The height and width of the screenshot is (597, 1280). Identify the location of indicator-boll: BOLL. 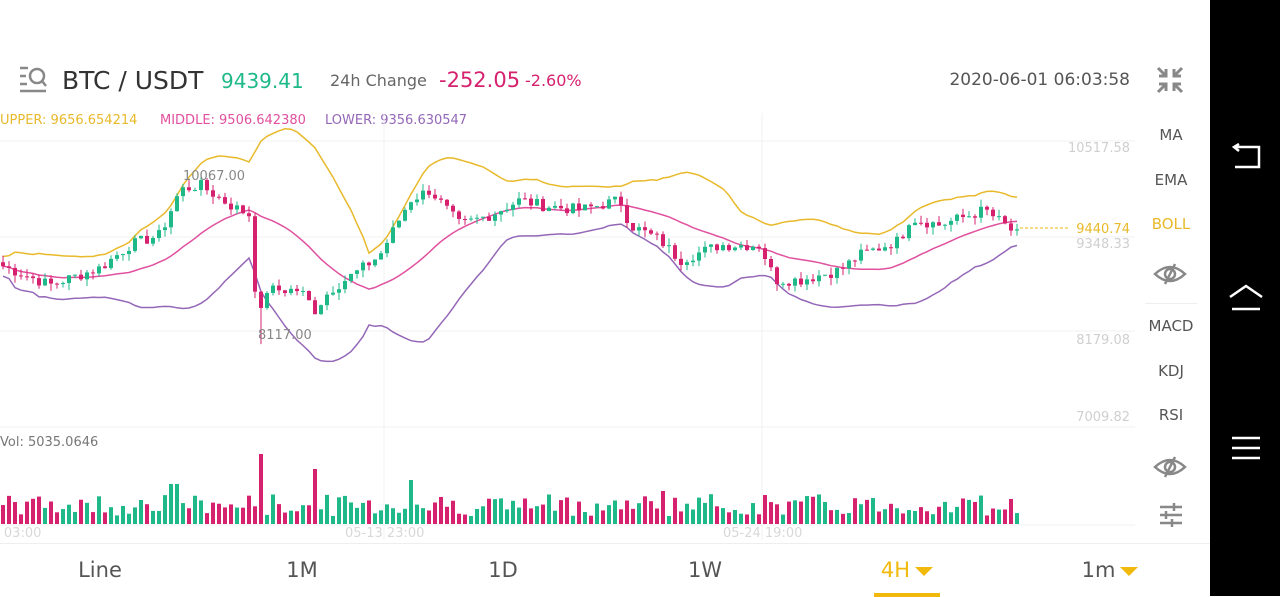
(1171, 224).